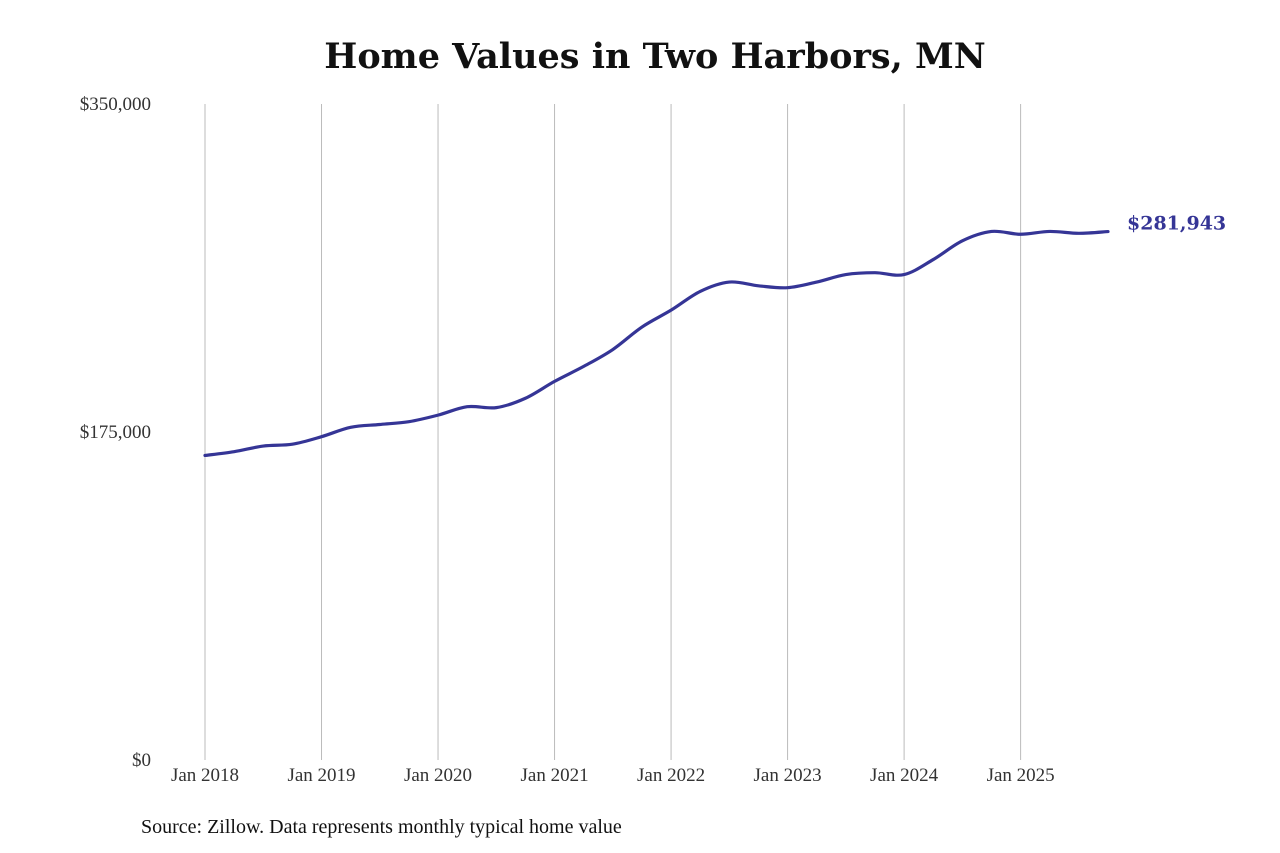 This screenshot has height=853, width=1280. What do you see at coordinates (115, 104) in the screenshot?
I see `y-tick-label: $350,000` at bounding box center [115, 104].